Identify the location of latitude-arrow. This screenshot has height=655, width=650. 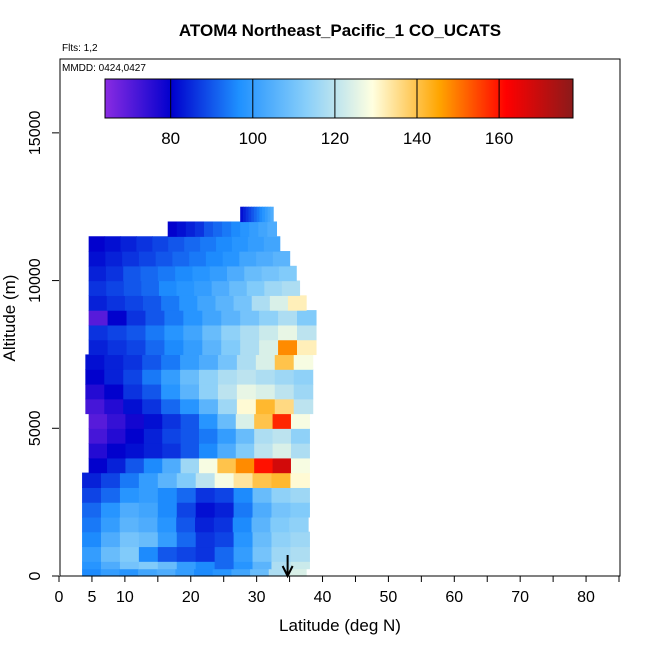
(287, 567).